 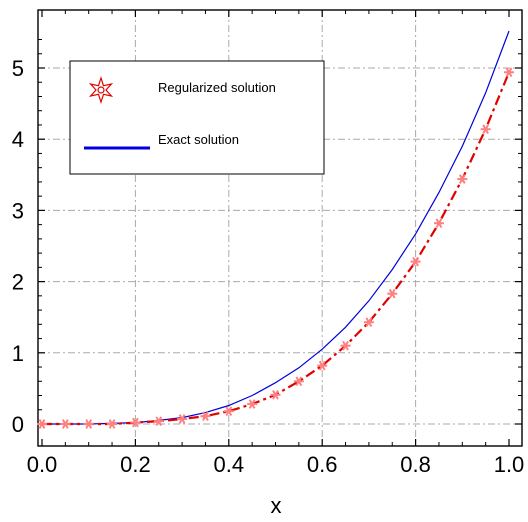 I want to click on x-axis-title: x, so click(x=276, y=505).